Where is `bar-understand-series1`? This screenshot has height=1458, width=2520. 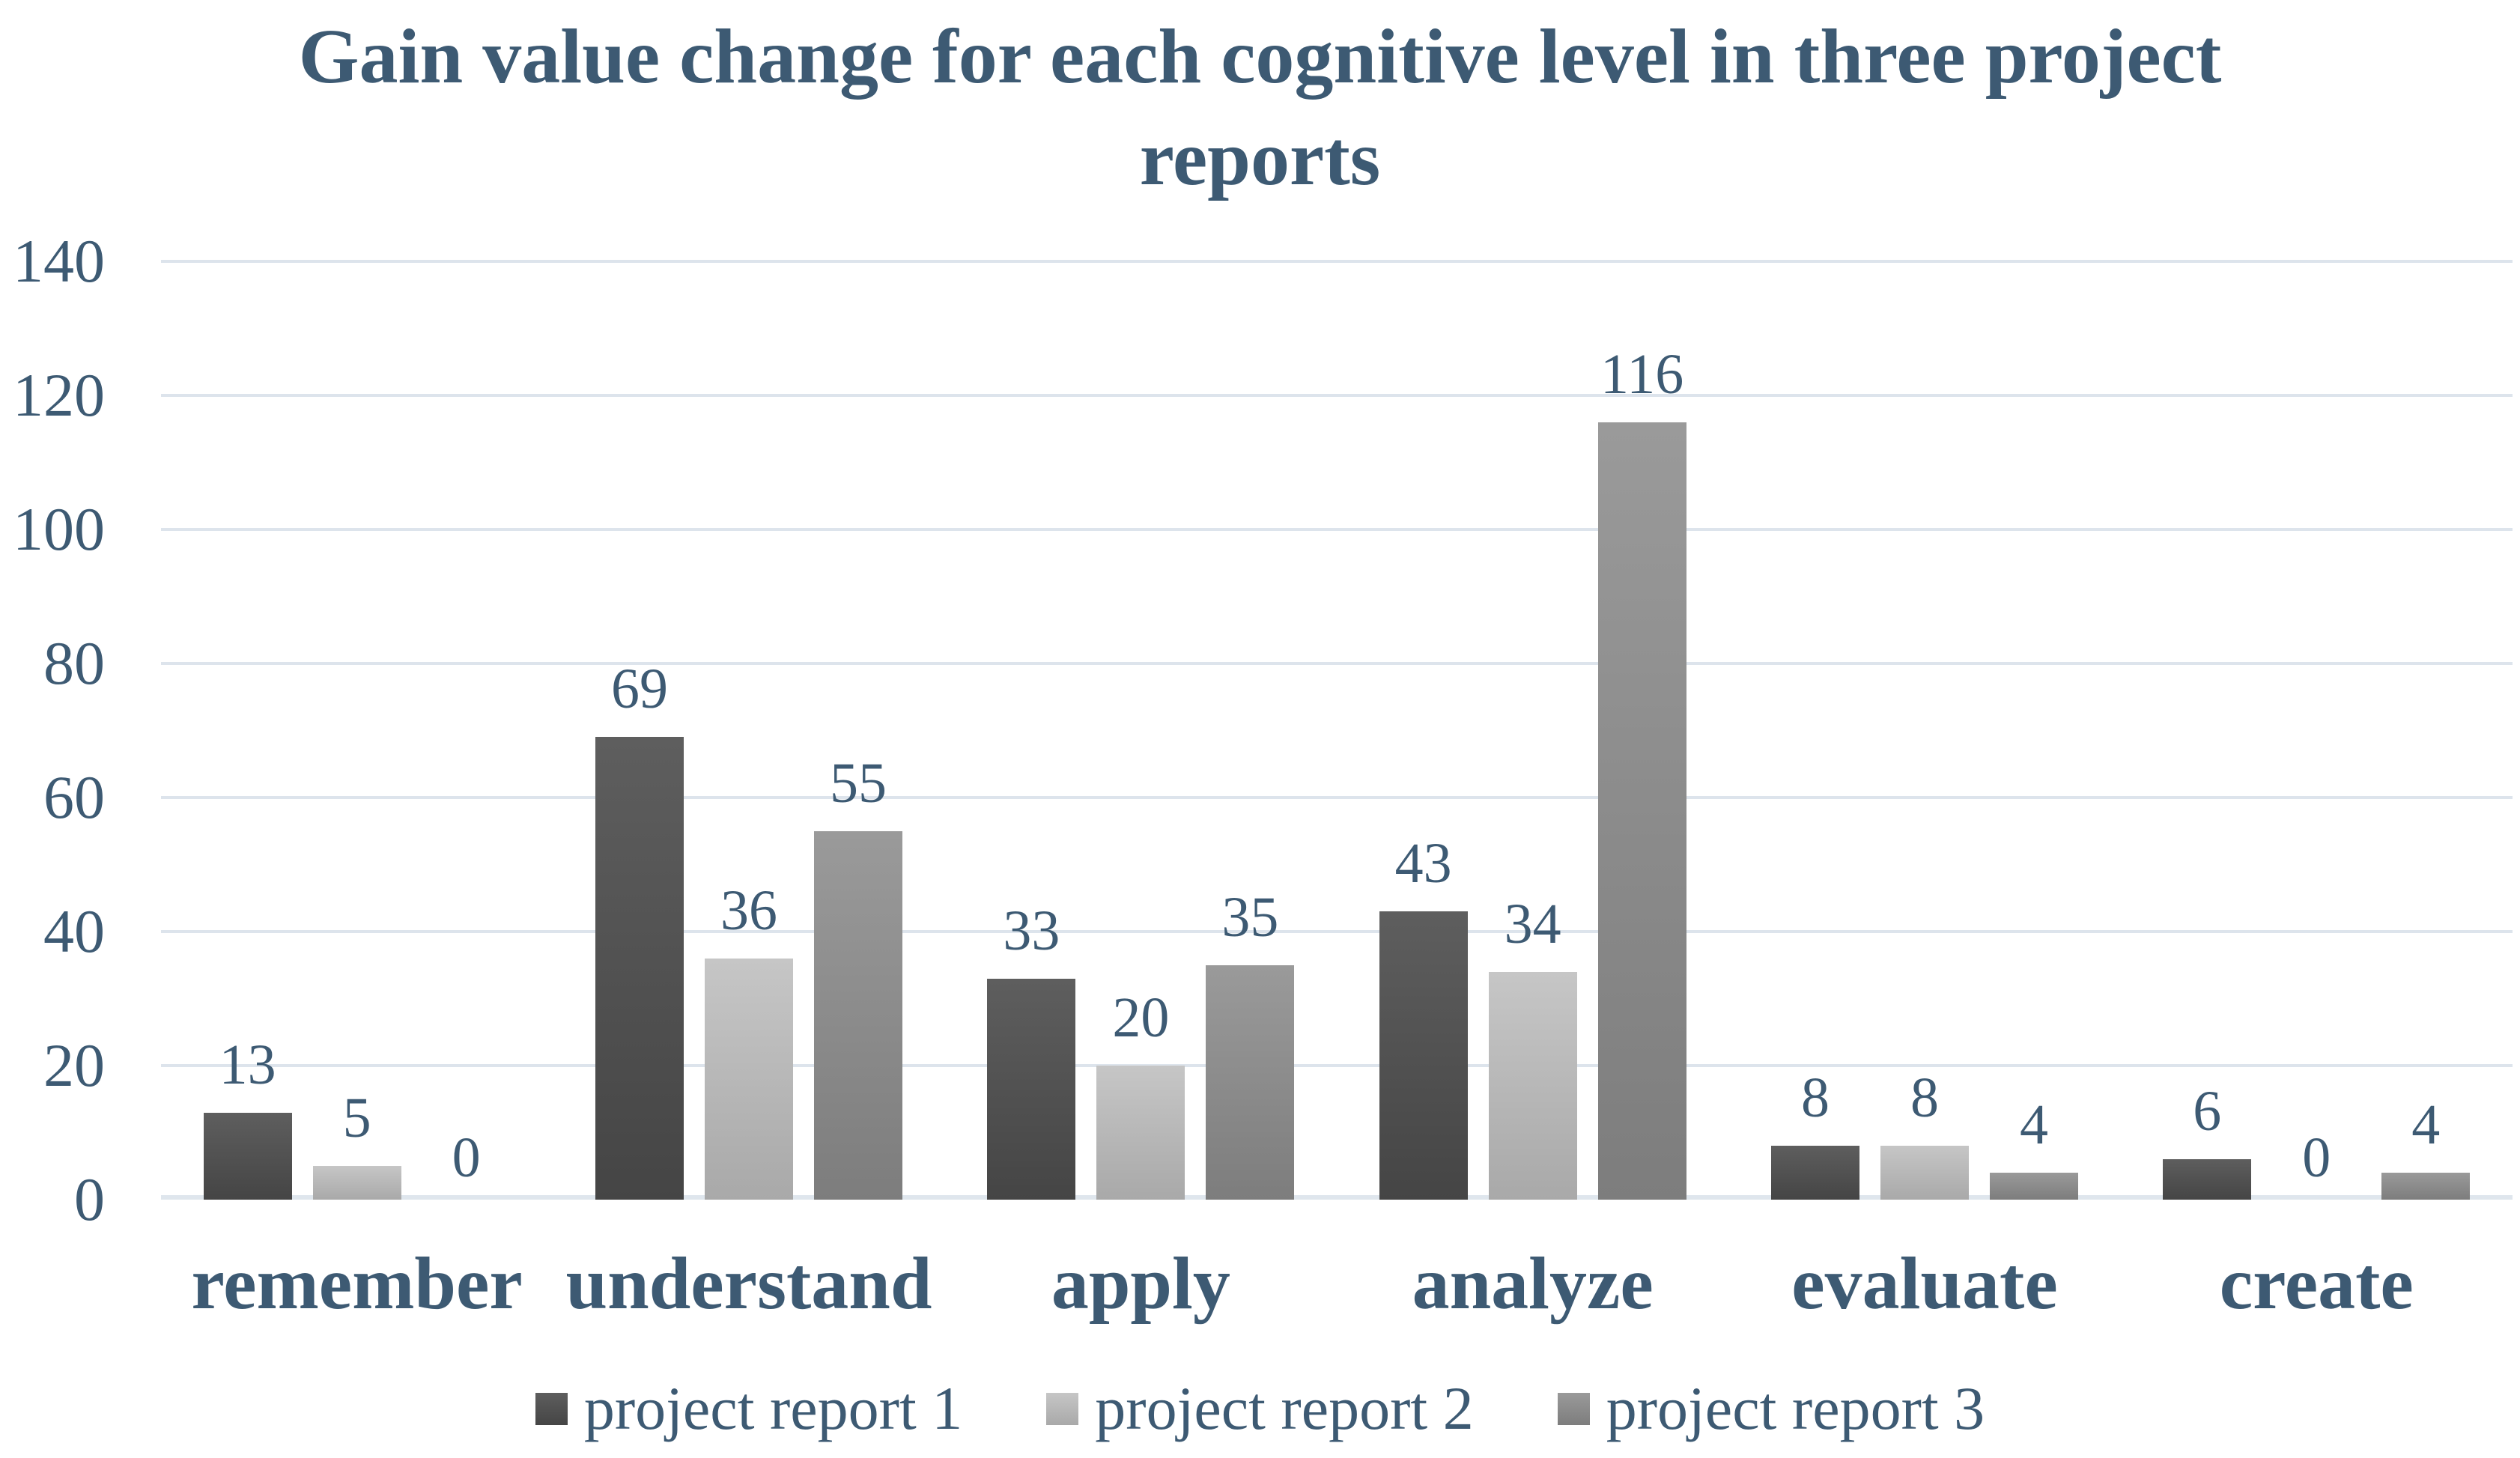
bar-understand-series1 is located at coordinates (639, 968).